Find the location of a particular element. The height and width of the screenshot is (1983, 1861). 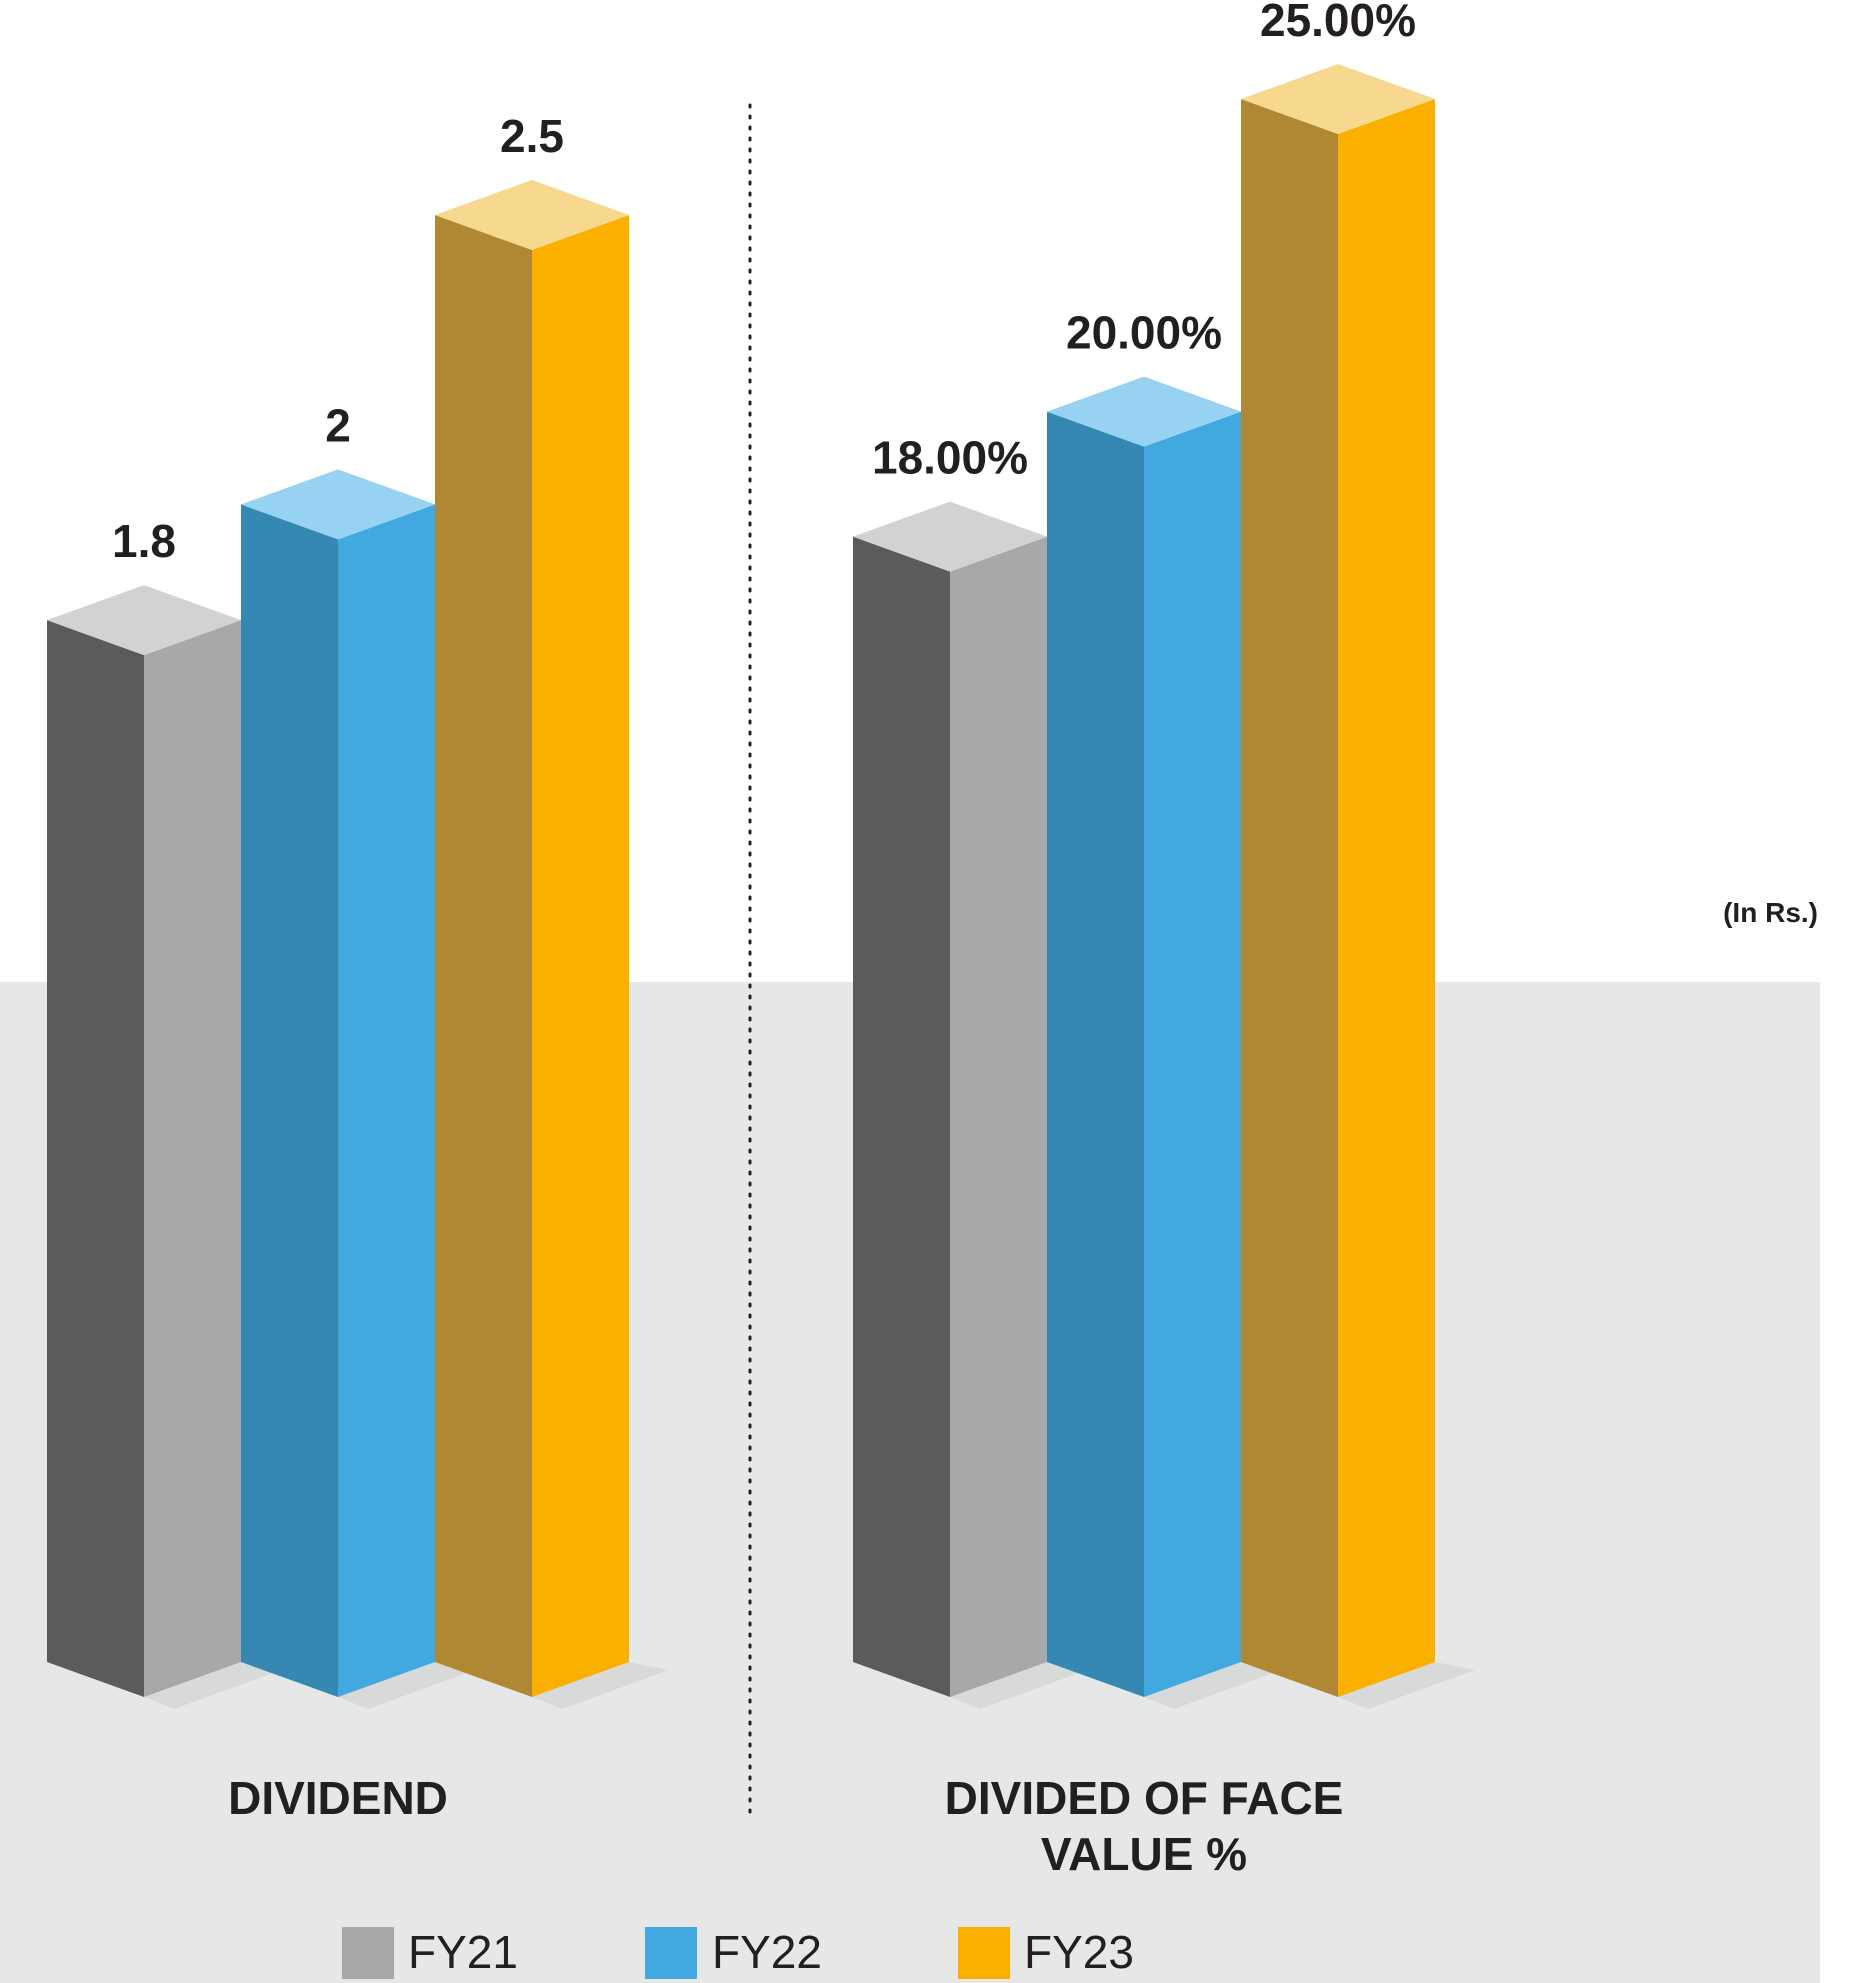

legend-item-fy23: FY23 is located at coordinates (1046, 1952).